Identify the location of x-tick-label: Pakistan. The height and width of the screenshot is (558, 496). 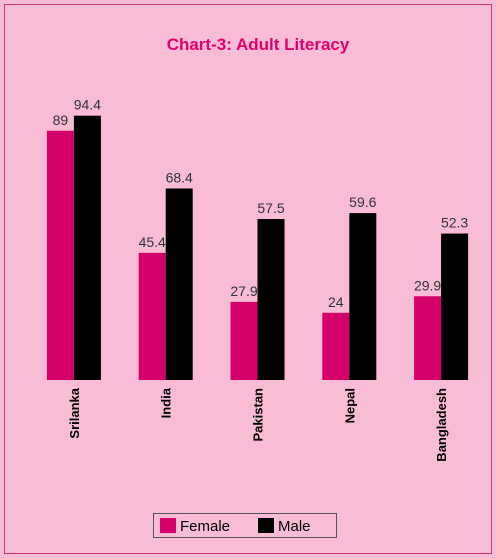
(258, 415).